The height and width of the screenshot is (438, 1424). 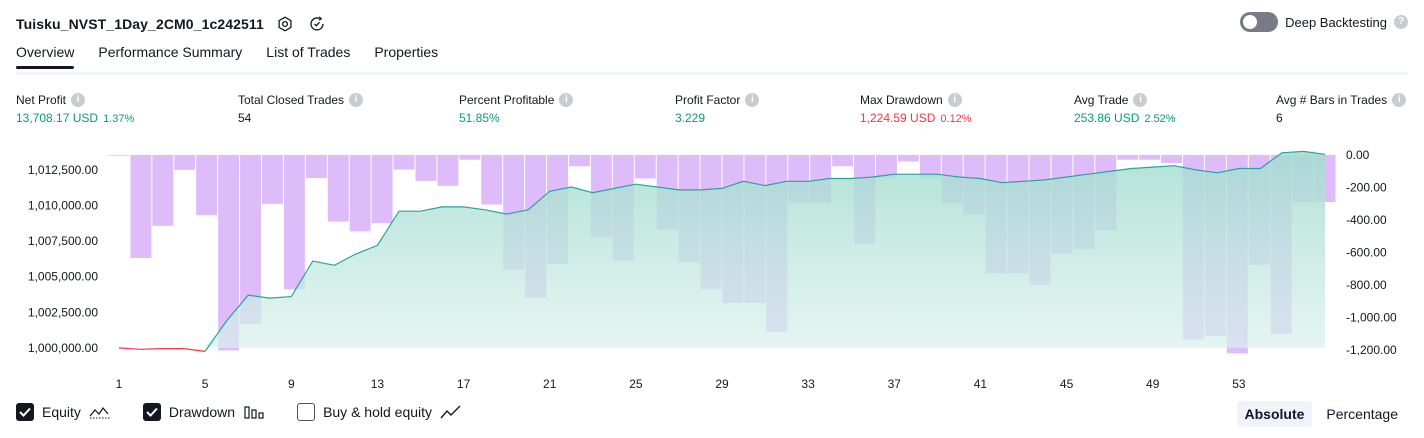 I want to click on tab-overview: Overview, so click(x=45, y=56).